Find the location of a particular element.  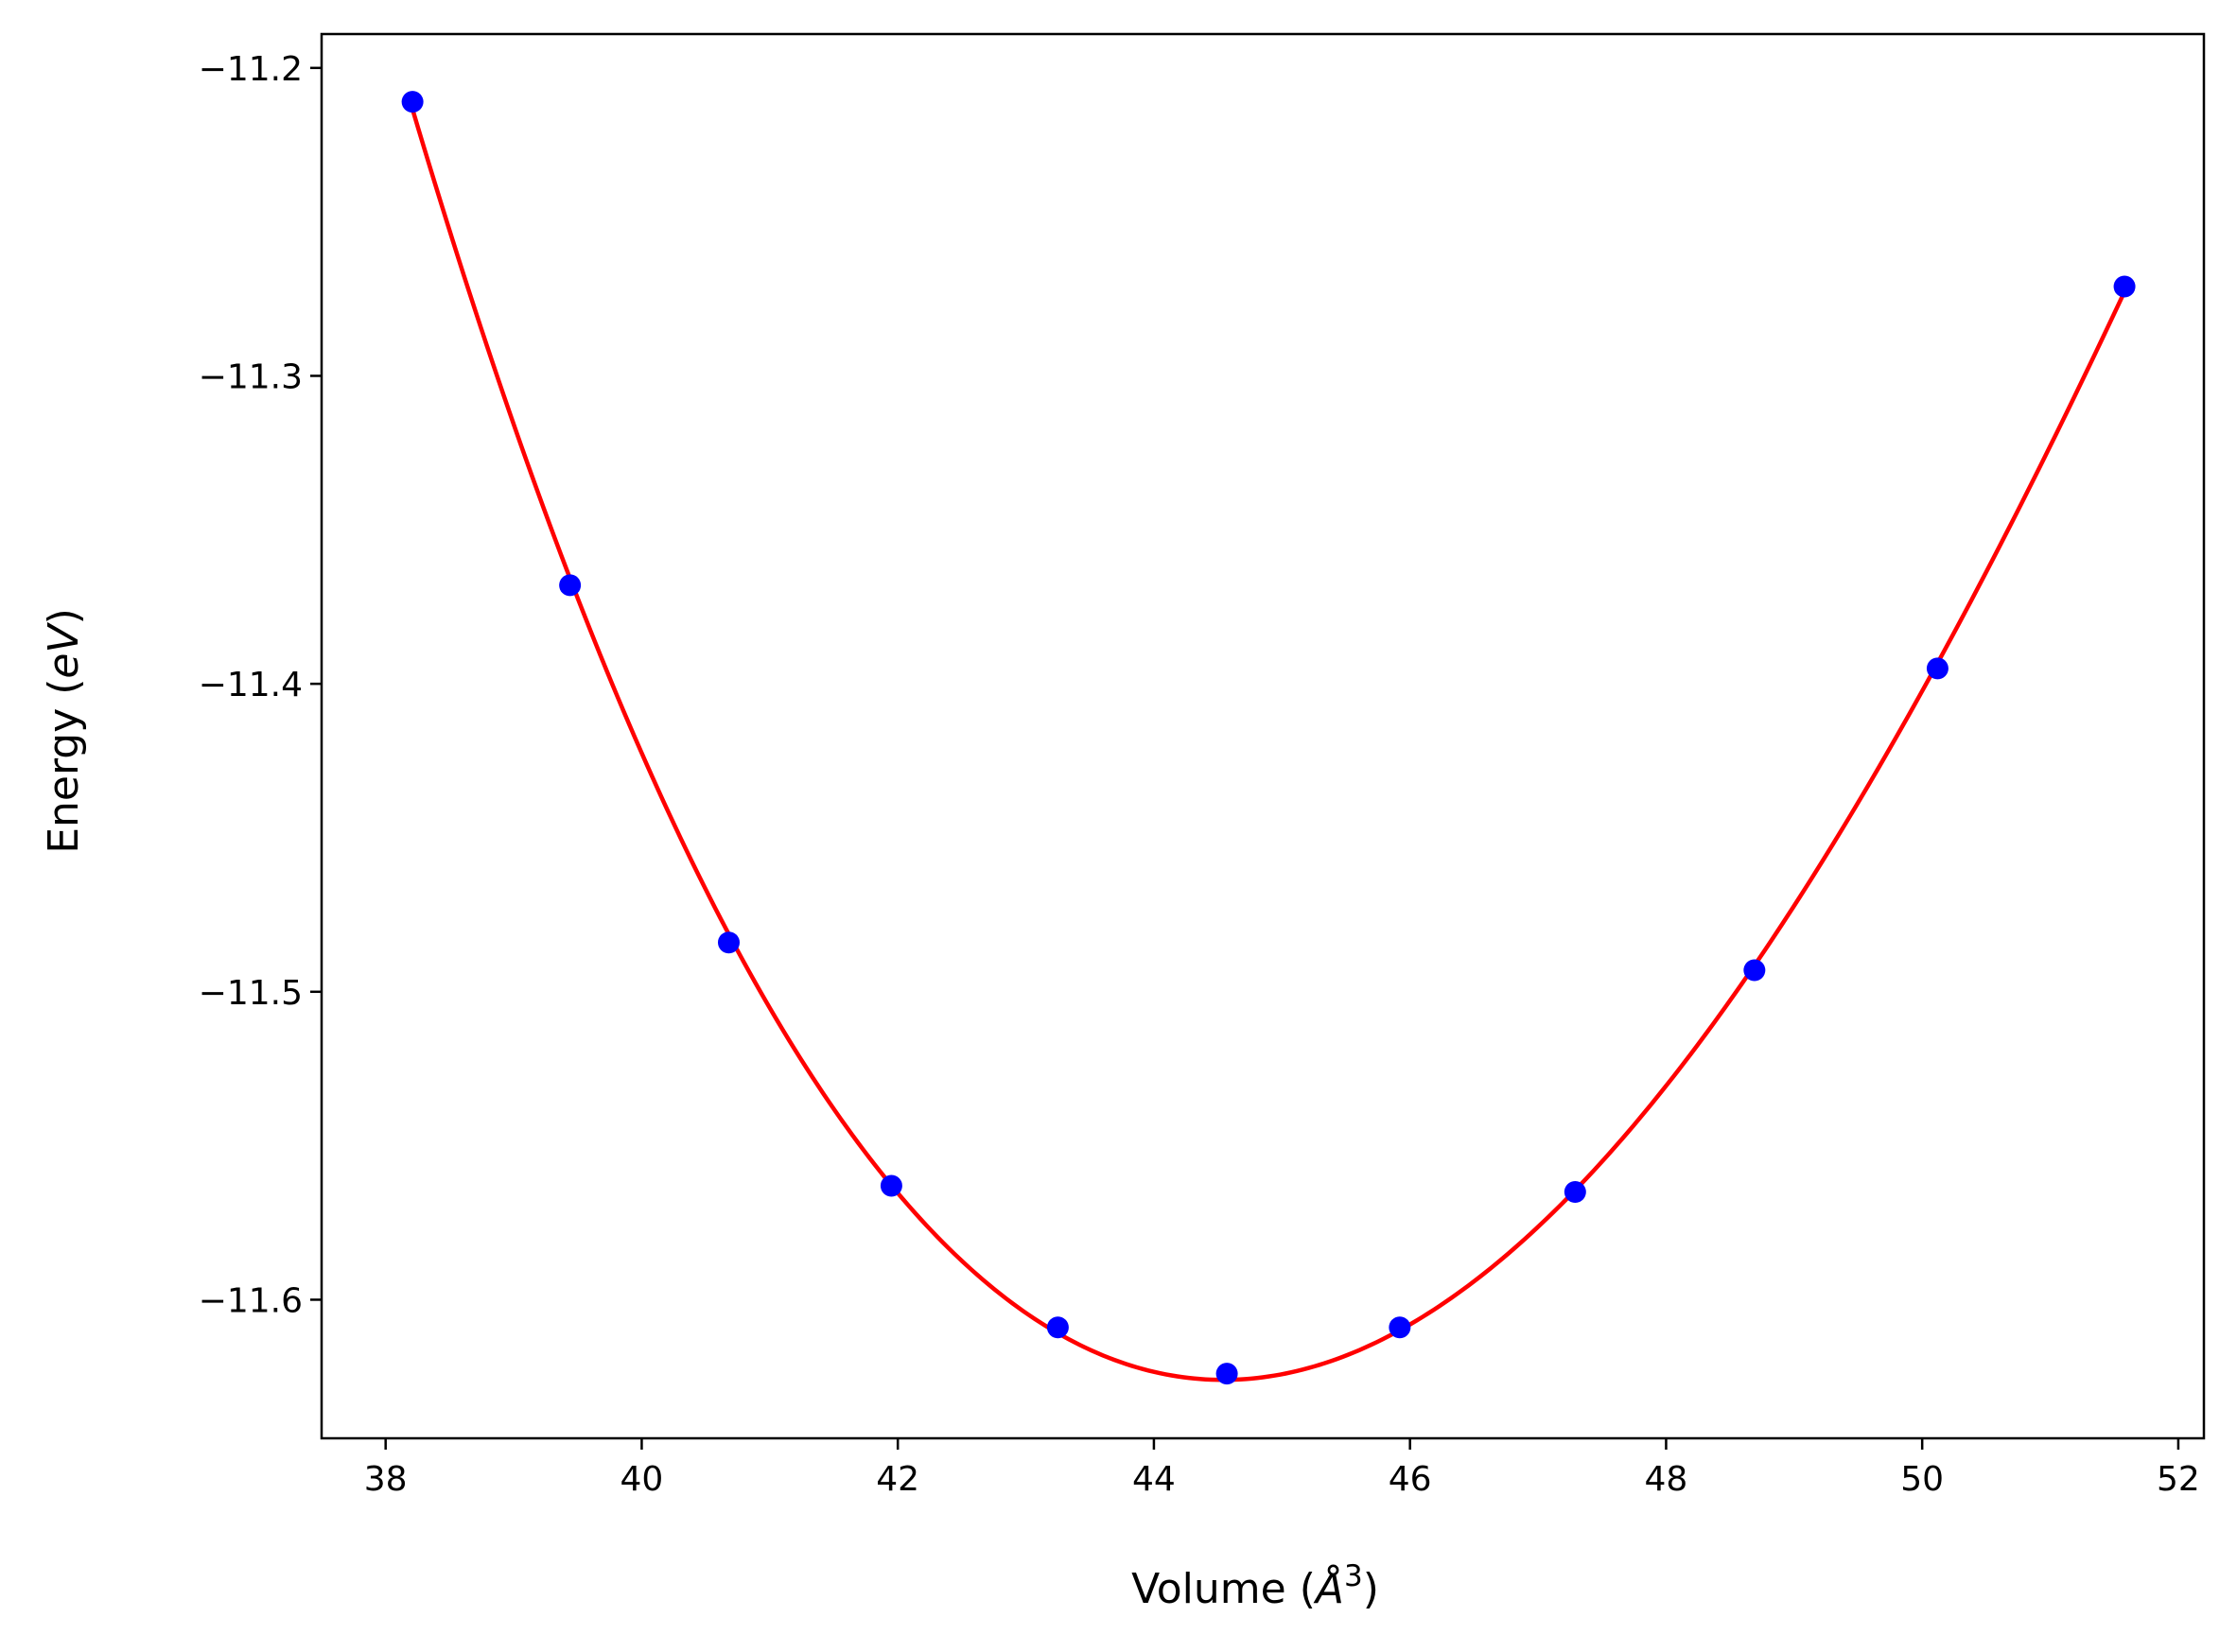

x-tick-label: 50 is located at coordinates (1922, 1479).